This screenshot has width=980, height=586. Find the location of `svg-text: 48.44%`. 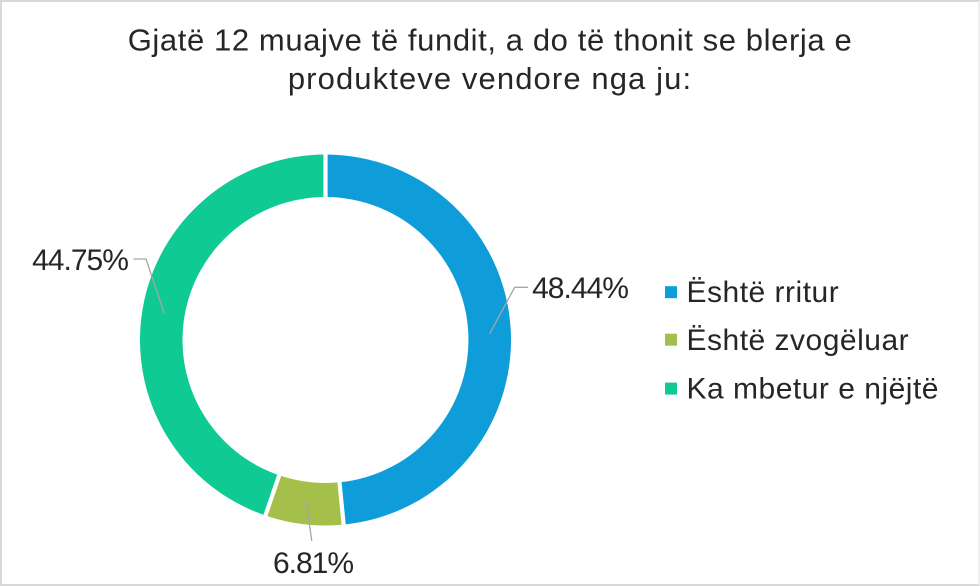

svg-text: 48.44% is located at coordinates (580, 288).